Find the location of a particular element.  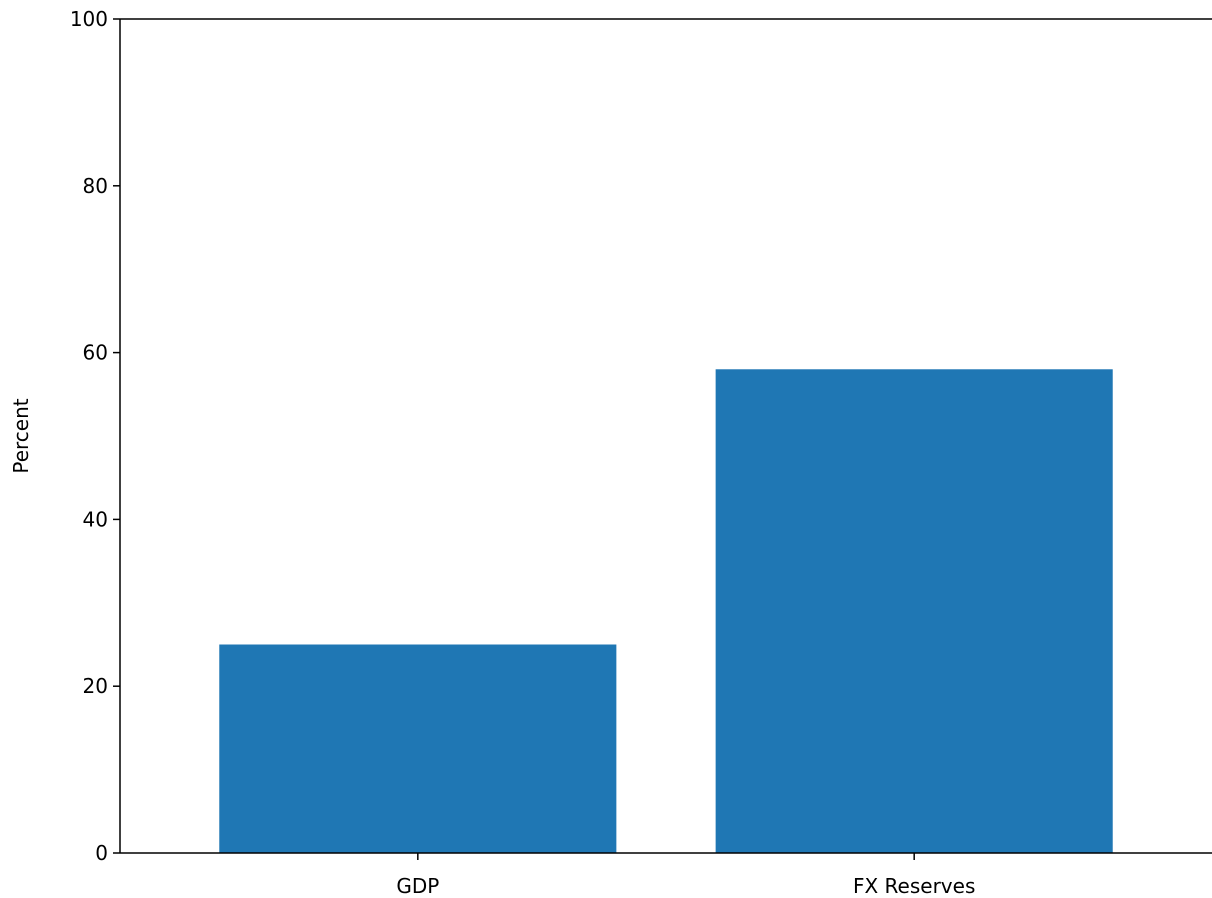

x-tick-label: GDP is located at coordinates (417, 886).